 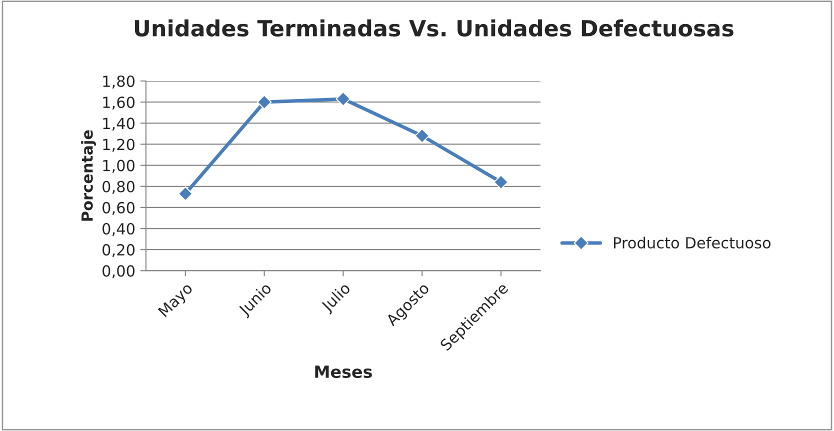 I want to click on y-tick-label: 0,60, so click(x=118, y=209).